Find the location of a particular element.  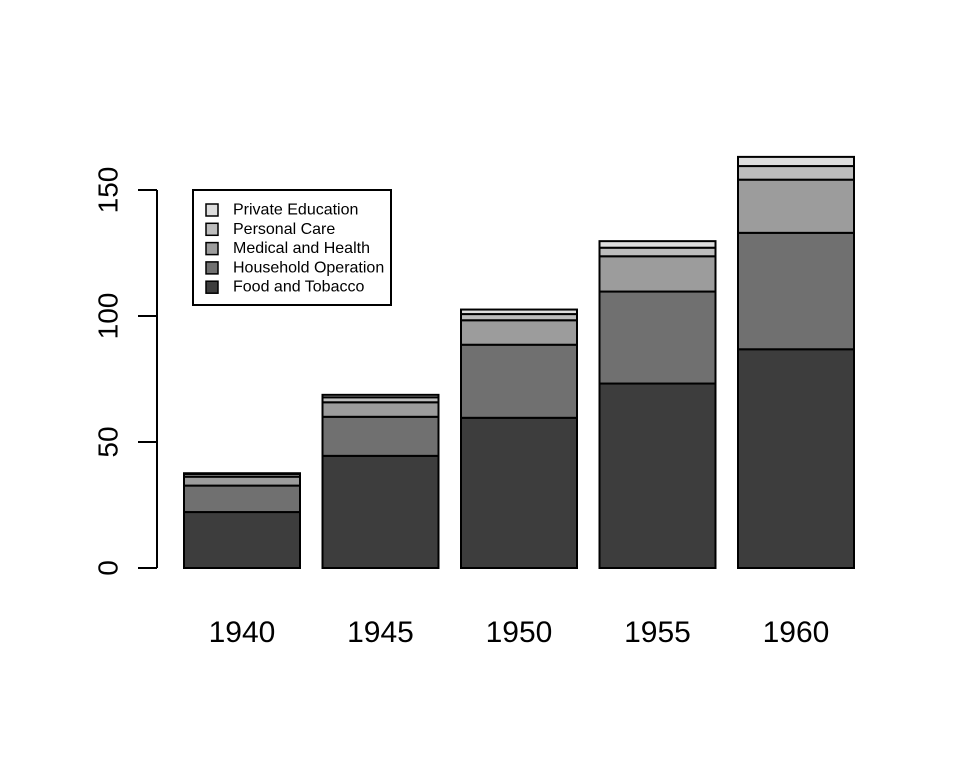

bar-segment-1960-personal-care is located at coordinates (796, 173).